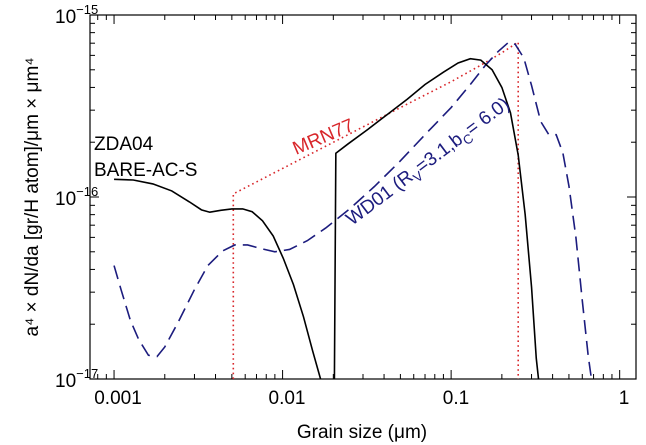 This screenshot has height=445, width=646. What do you see at coordinates (118, 398) in the screenshot?
I see `x-tick-label-0.001: 0.001` at bounding box center [118, 398].